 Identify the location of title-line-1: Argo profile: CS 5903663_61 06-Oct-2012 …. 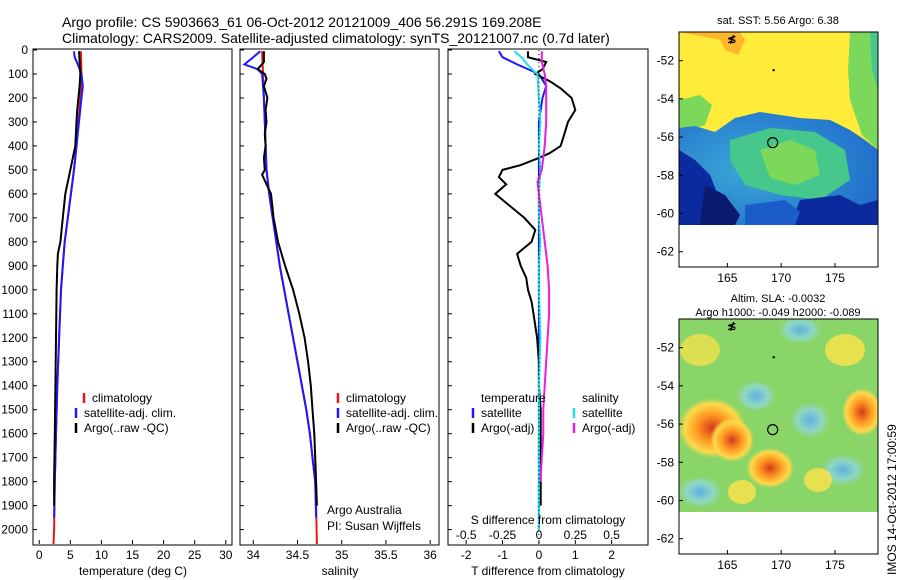
(302, 22).